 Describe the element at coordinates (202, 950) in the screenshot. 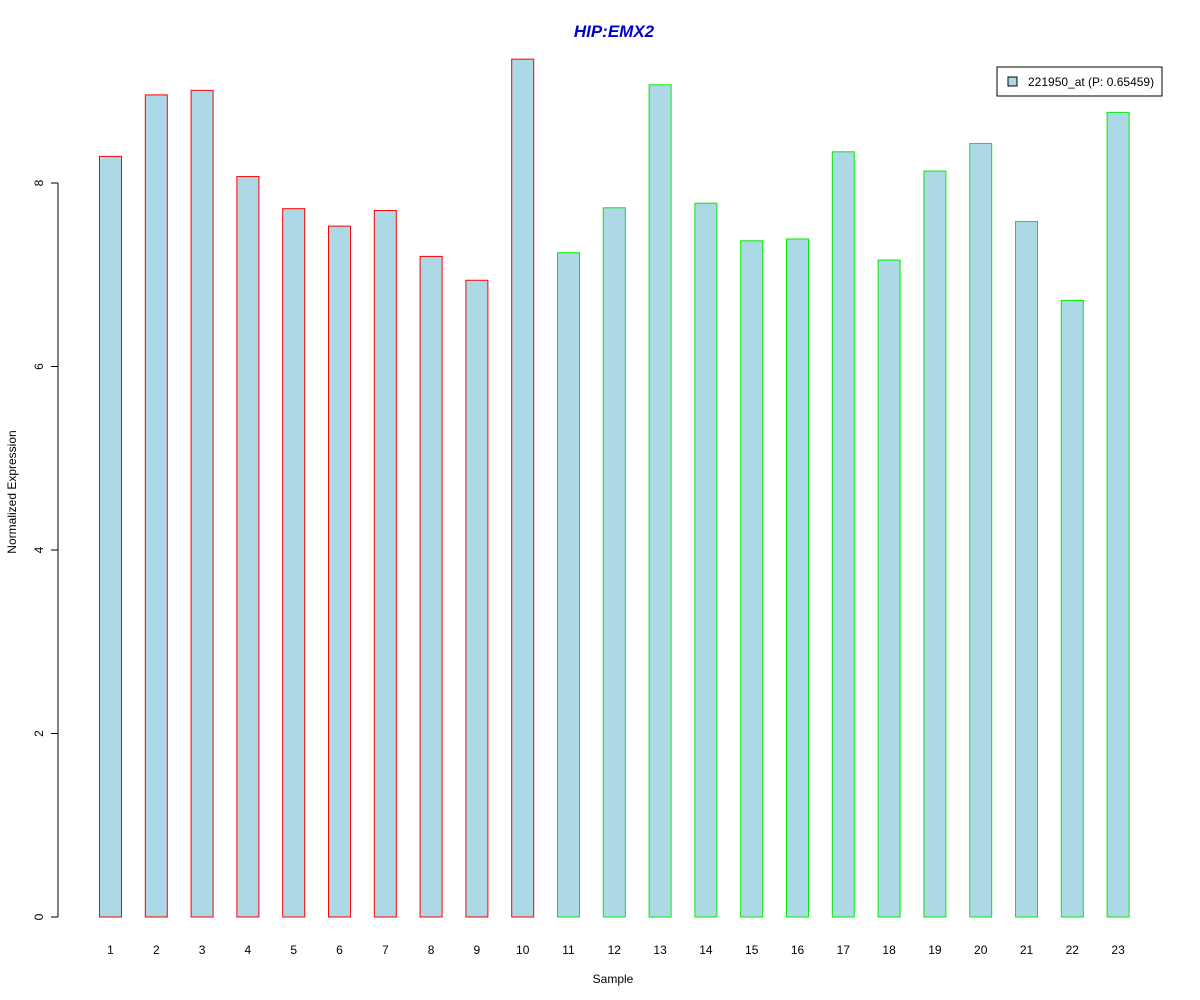

I see `x-tick-label: 3` at that location.